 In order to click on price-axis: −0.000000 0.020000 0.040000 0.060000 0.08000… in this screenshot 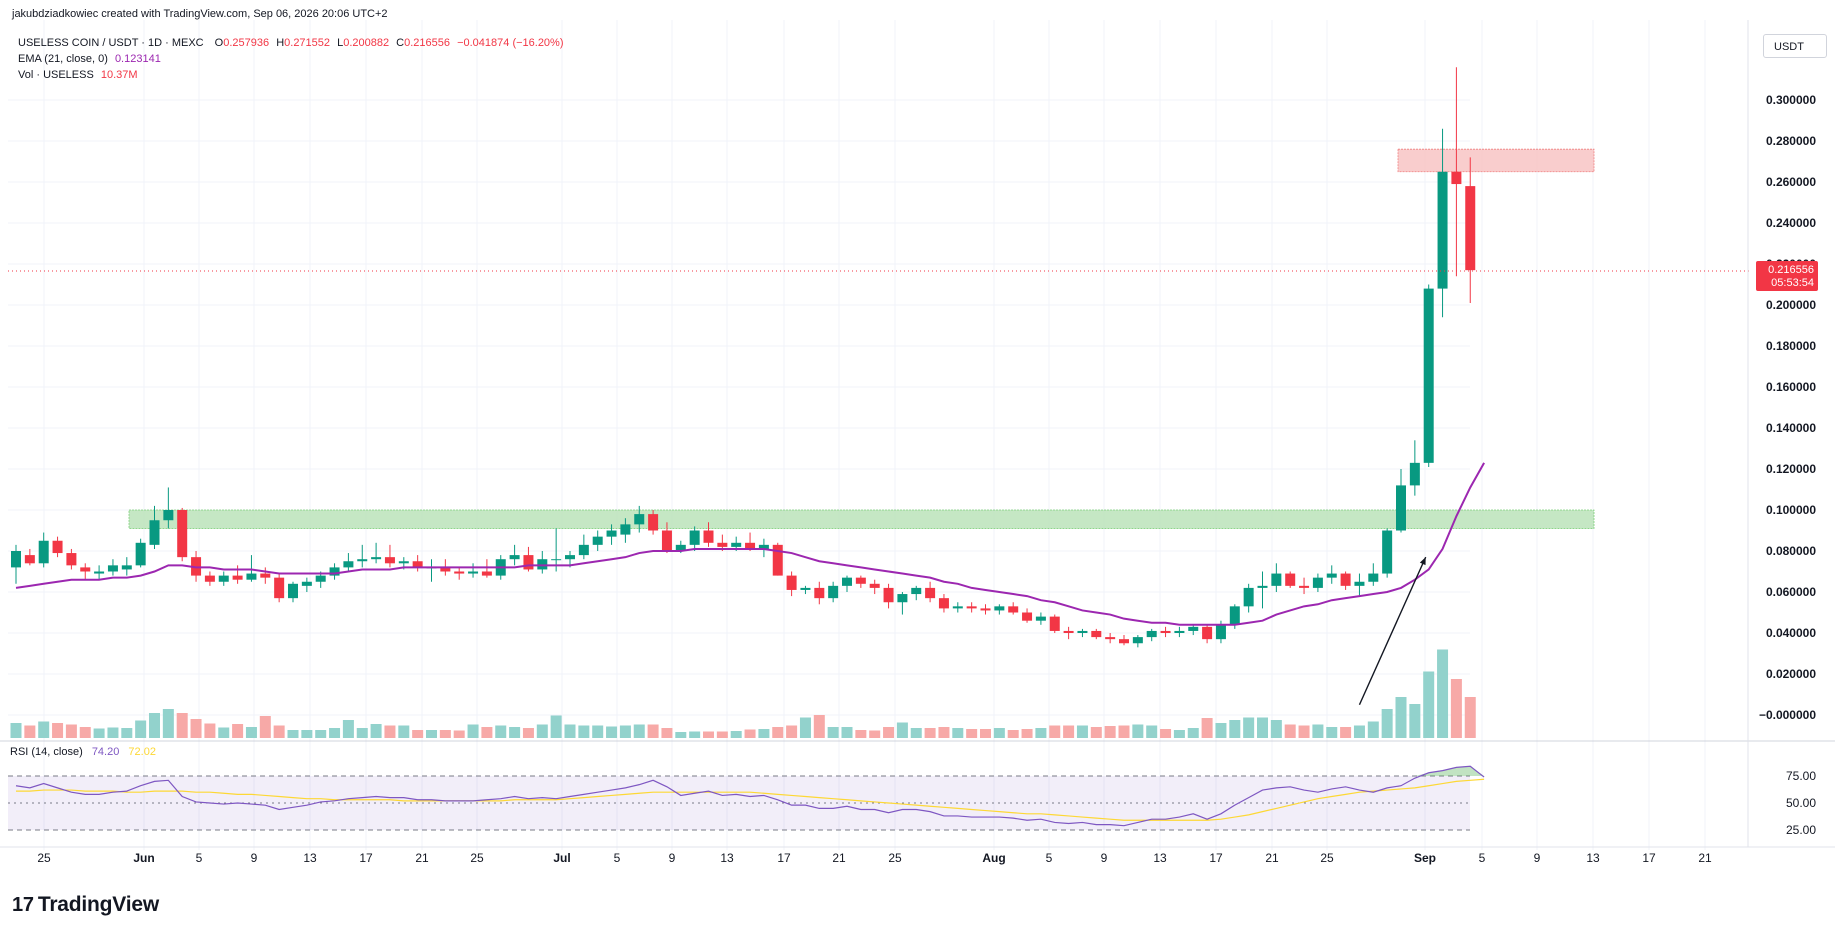, I will do `click(1787, 465)`.